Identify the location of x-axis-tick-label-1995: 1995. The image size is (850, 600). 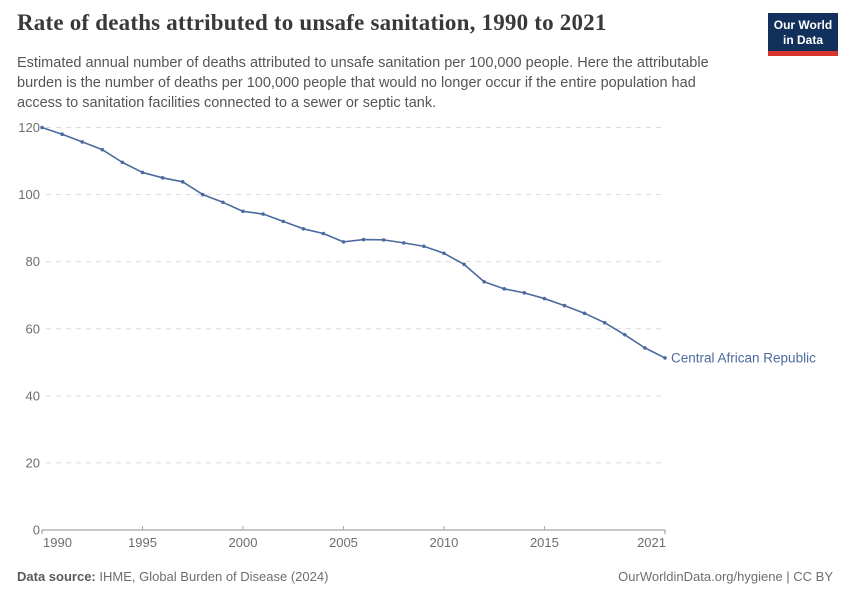
(142, 542).